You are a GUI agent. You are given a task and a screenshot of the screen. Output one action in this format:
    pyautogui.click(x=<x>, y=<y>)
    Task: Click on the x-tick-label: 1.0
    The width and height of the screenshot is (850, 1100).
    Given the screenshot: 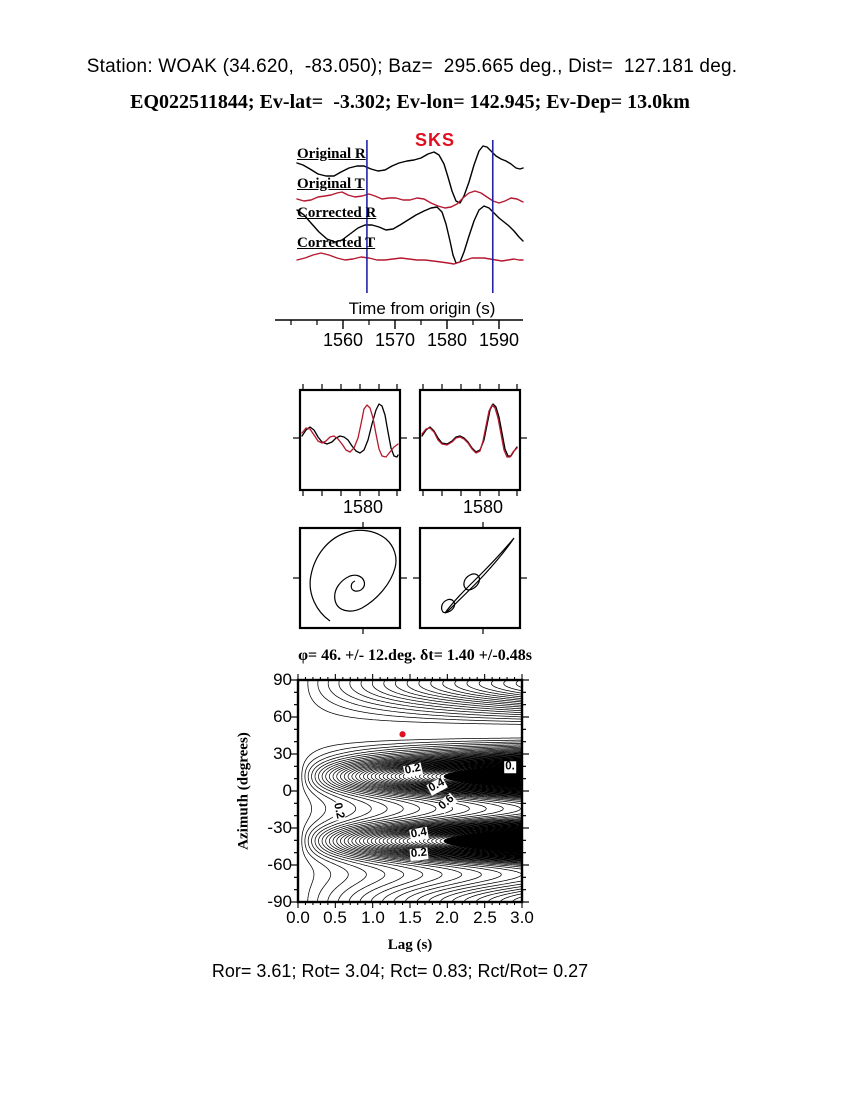 What is the action you would take?
    pyautogui.click(x=373, y=917)
    